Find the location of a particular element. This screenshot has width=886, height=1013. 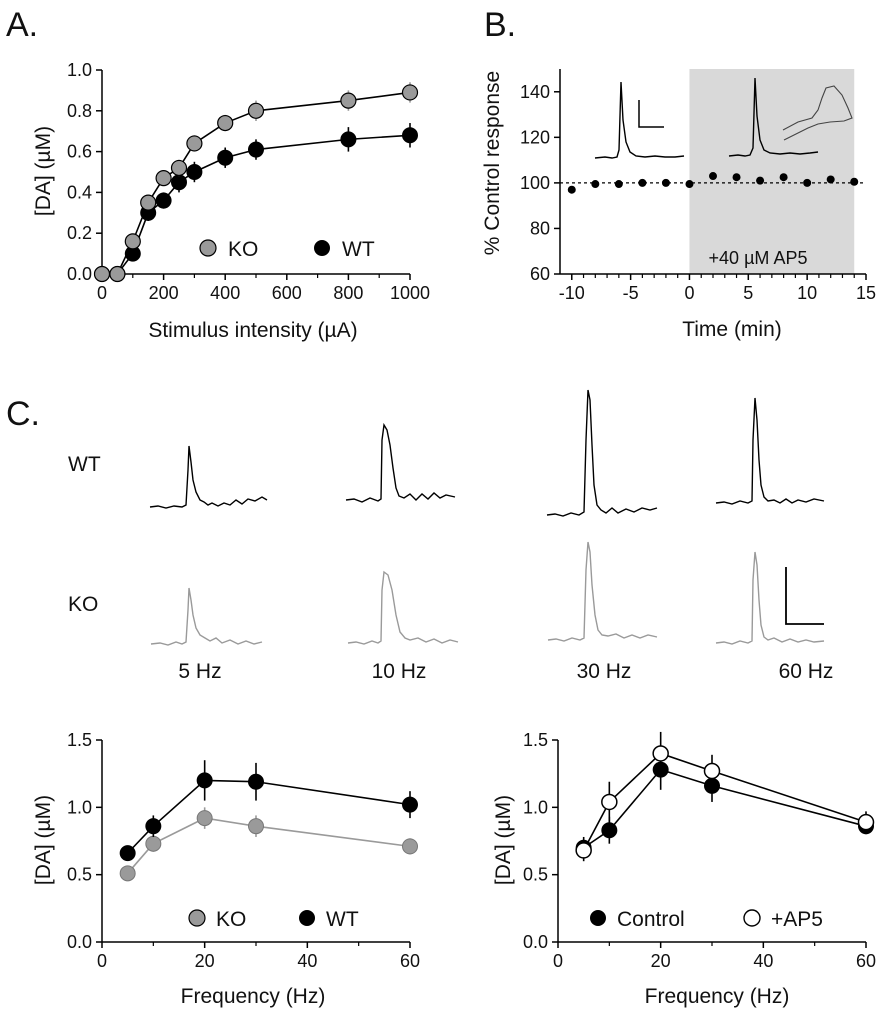

chart-b-ytick-label: 60 is located at coordinates (540, 274).